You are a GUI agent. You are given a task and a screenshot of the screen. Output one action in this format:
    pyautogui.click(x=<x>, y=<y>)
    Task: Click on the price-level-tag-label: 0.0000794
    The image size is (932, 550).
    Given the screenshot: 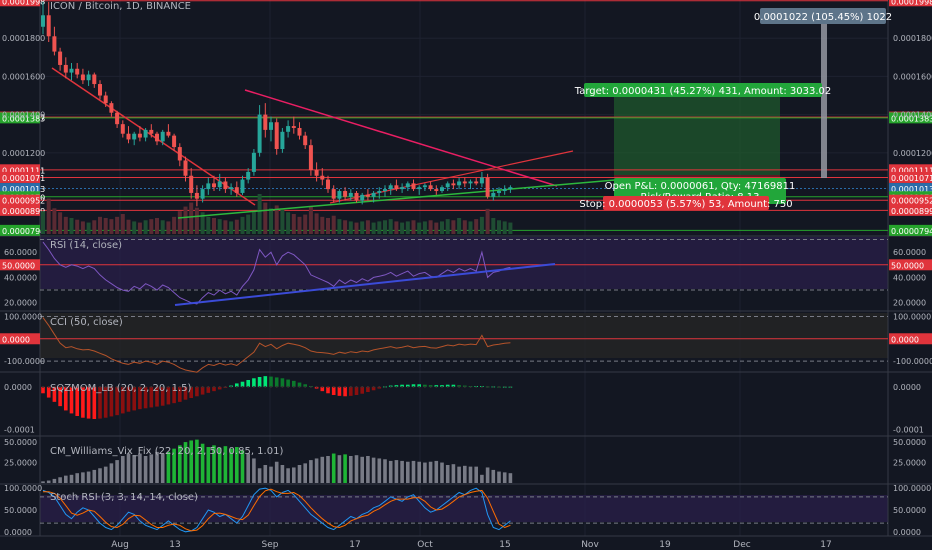 What is the action you would take?
    pyautogui.click(x=911, y=231)
    